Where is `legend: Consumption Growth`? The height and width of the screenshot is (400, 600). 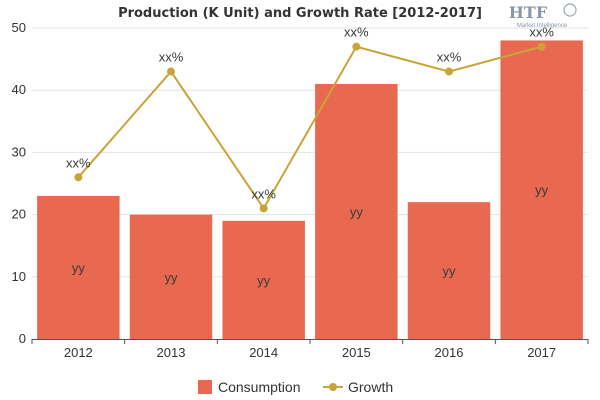
legend: Consumption Growth is located at coordinates (295, 387).